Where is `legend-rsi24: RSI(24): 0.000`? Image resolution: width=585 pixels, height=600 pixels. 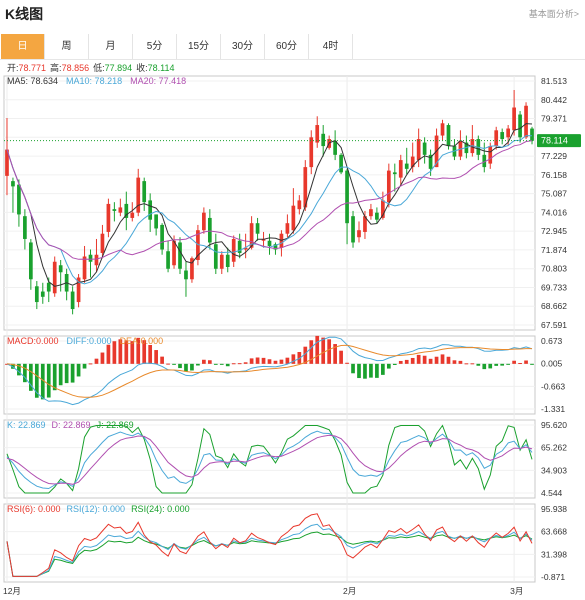
legend-rsi24: RSI(24): 0.000 is located at coordinates (160, 509).